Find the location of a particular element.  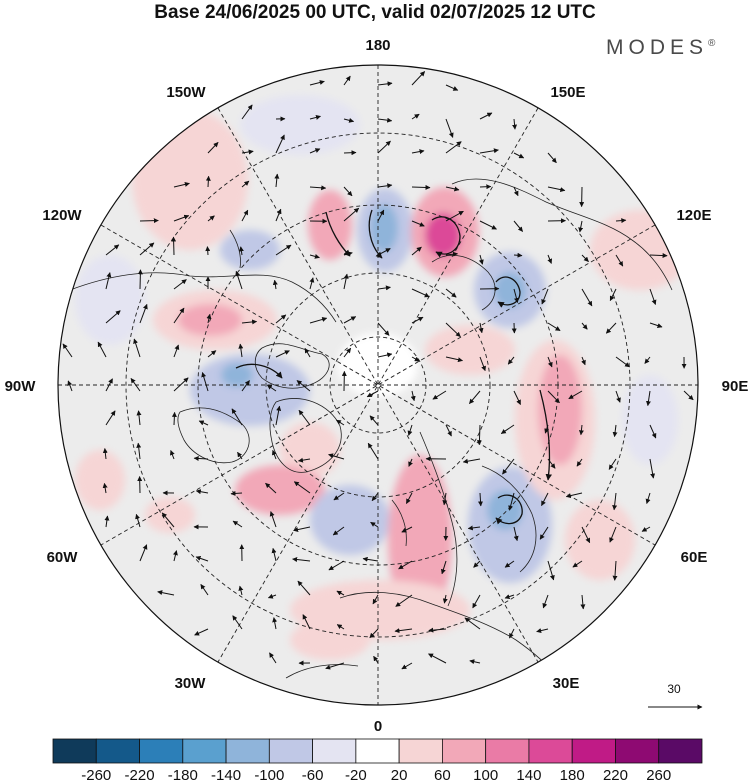

lon-label-90w: 90W is located at coordinates (21, 386).